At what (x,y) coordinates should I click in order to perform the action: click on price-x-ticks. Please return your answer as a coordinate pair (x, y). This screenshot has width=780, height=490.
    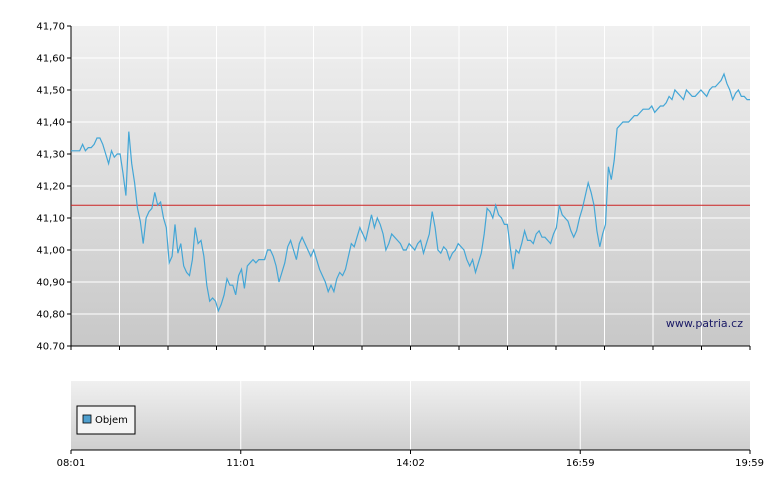
    Looking at the image, I should click on (410, 348).